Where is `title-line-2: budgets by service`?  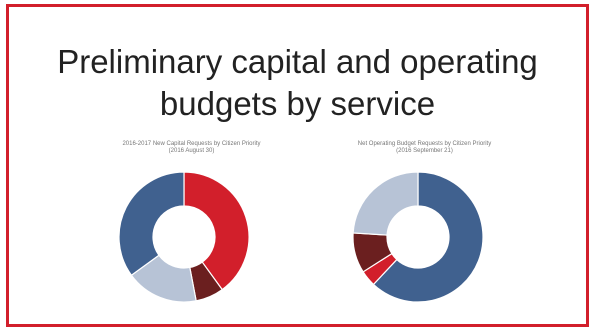
title-line-2: budgets by service is located at coordinates (297, 103).